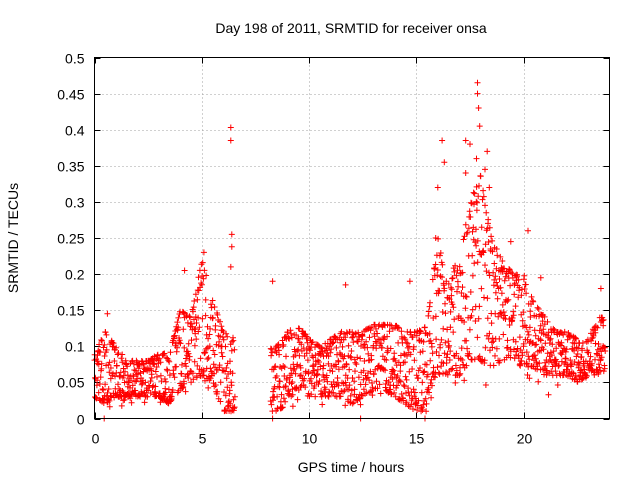 The height and width of the screenshot is (480, 640). Describe the element at coordinates (525, 439) in the screenshot. I see `x-tick-label: 20` at that location.